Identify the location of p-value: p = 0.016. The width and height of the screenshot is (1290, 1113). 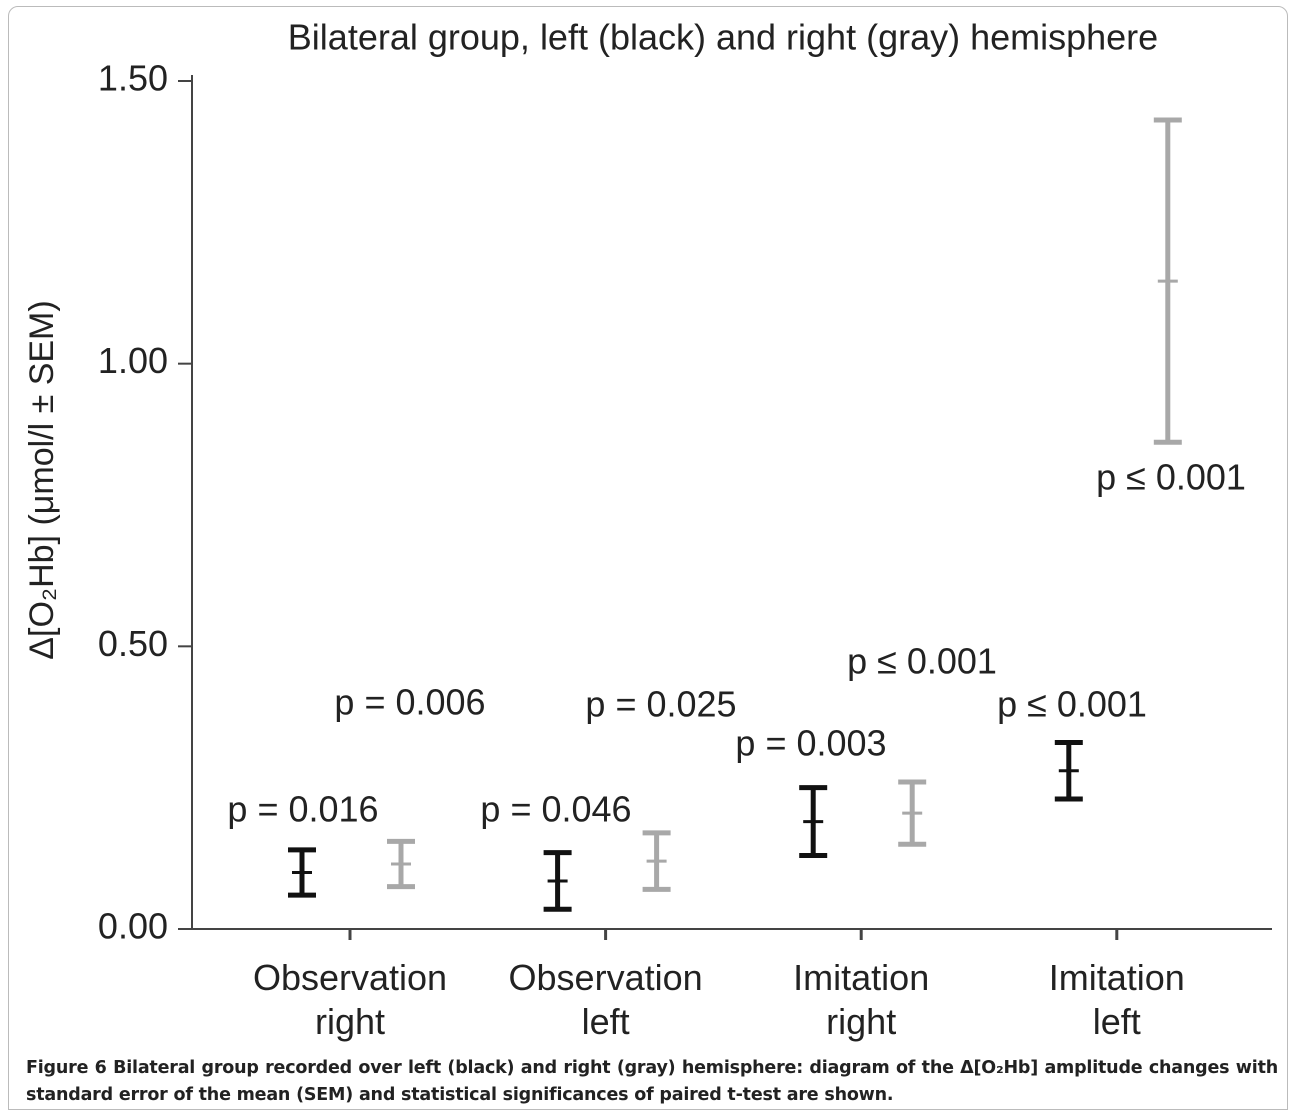
(302, 809).